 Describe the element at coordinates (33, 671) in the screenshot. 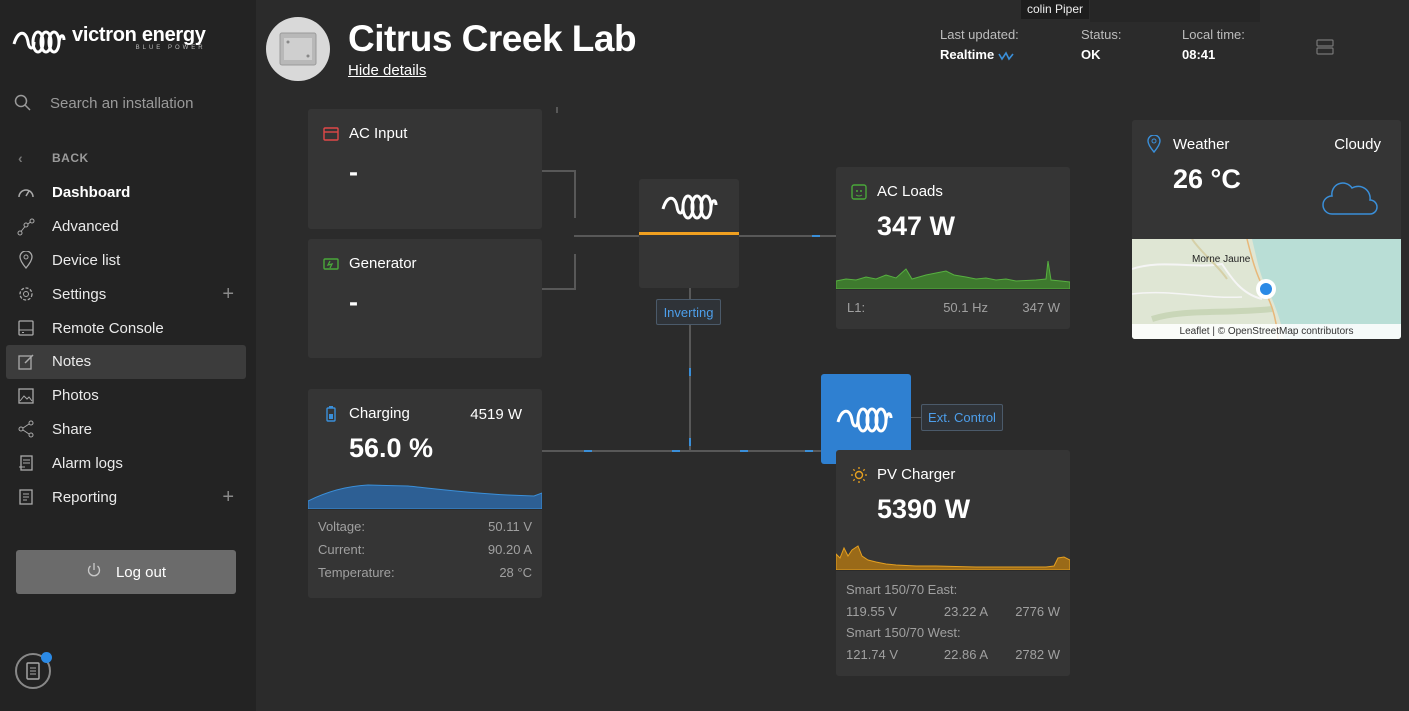

I see `notes-button` at that location.